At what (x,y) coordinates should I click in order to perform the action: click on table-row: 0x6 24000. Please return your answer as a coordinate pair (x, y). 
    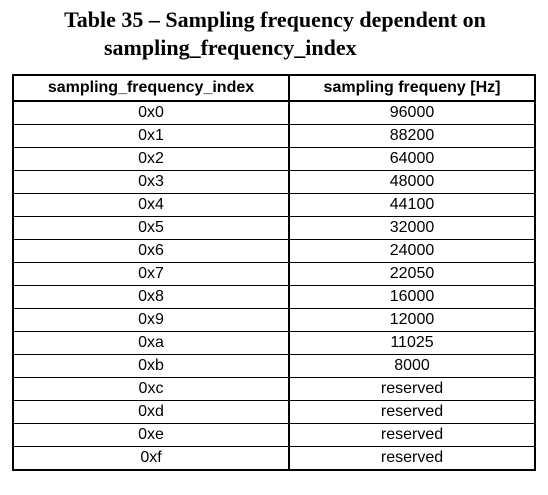
    Looking at the image, I should click on (274, 251).